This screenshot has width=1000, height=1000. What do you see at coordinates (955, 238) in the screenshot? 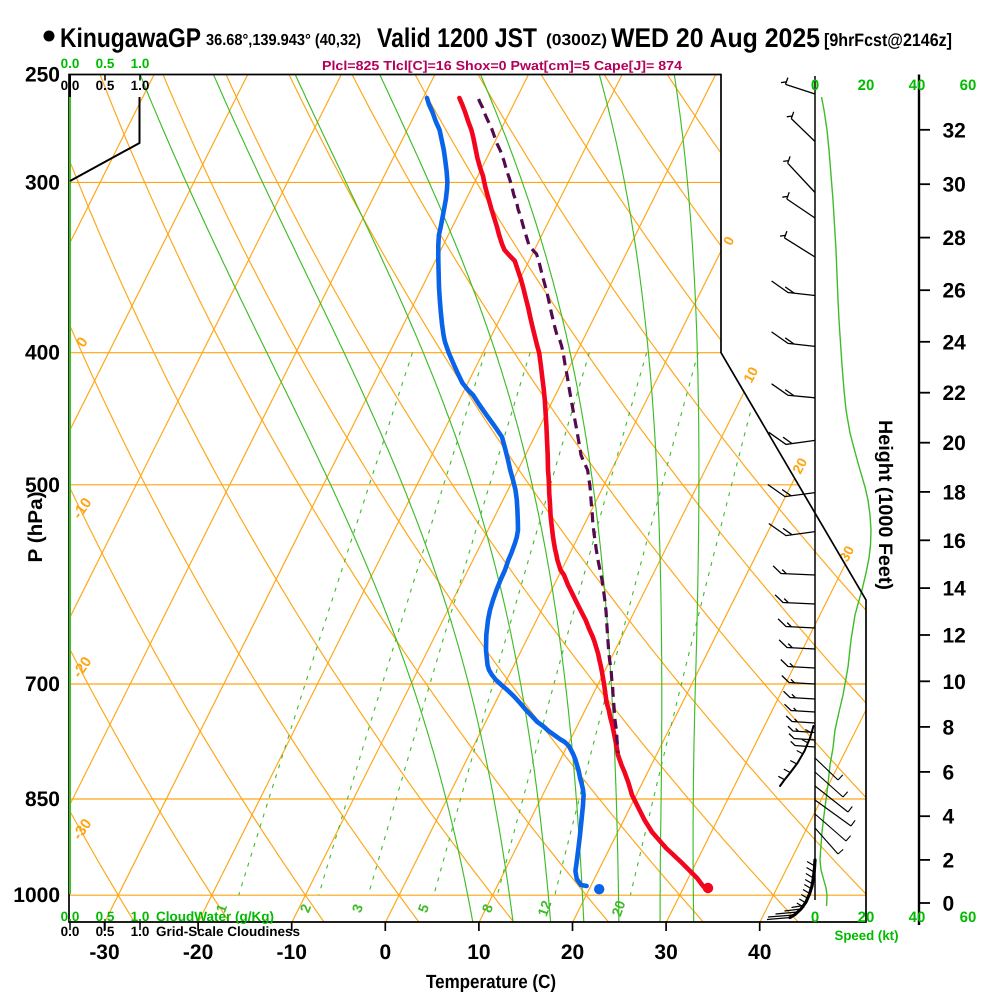
I see `svg-text: 28` at bounding box center [955, 238].